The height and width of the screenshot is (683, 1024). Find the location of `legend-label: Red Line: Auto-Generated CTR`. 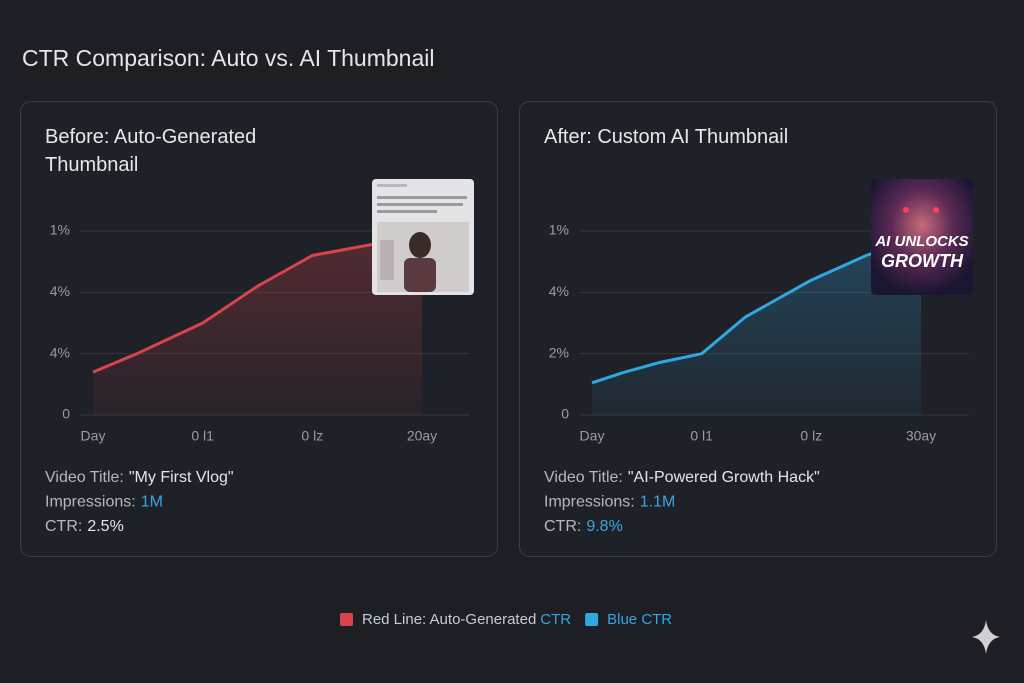

legend-label: Red Line: Auto-Generated CTR is located at coordinates (466, 619).